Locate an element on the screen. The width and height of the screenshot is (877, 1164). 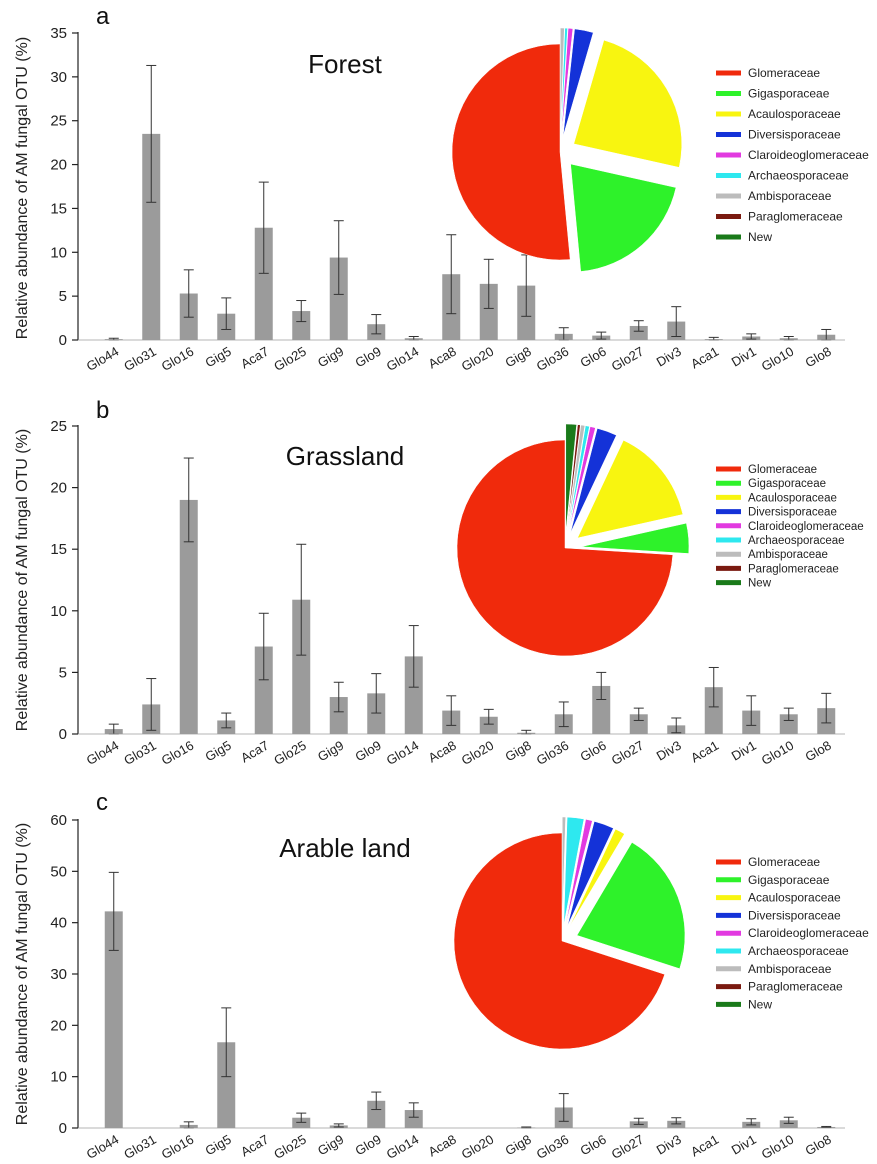
legend-label-claroideoglomeraceae: Claroideoglomeraceae is located at coordinates (808, 933).